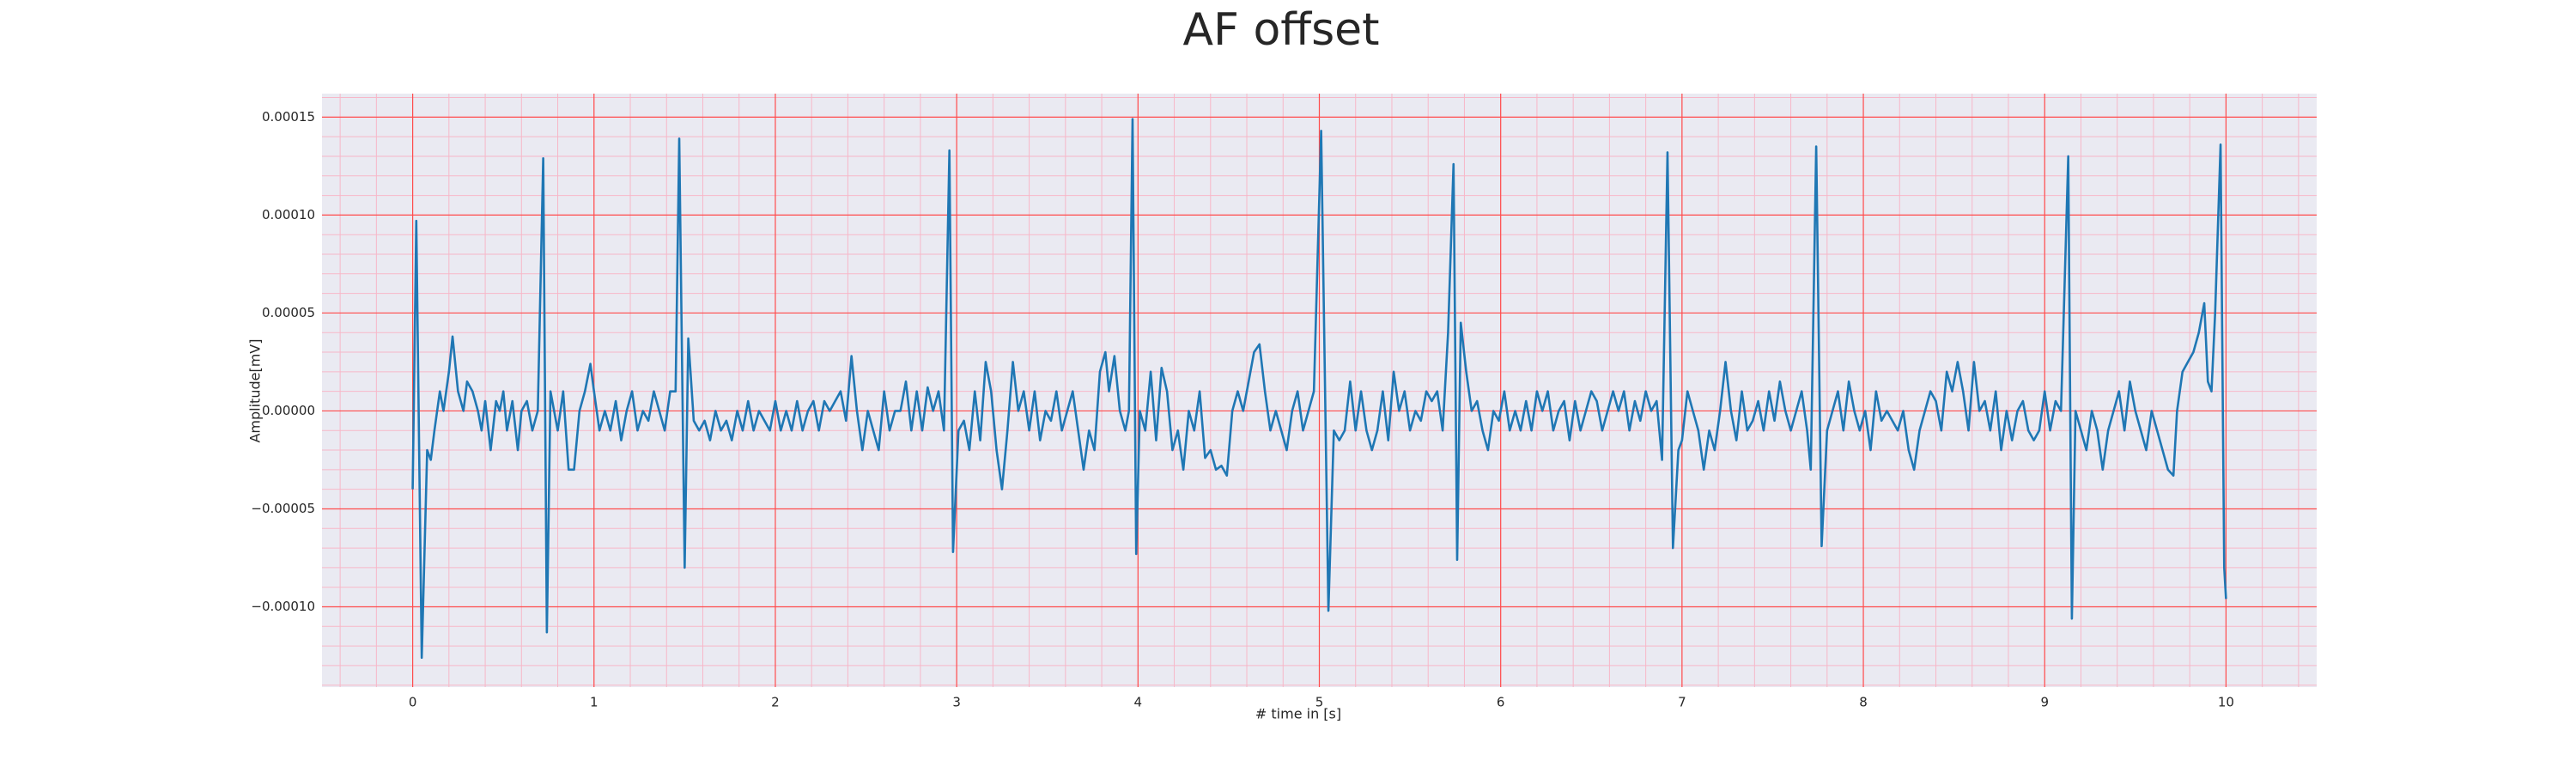  Describe the element at coordinates (1298, 714) in the screenshot. I see `x-axis-label: # time in [s]` at that location.